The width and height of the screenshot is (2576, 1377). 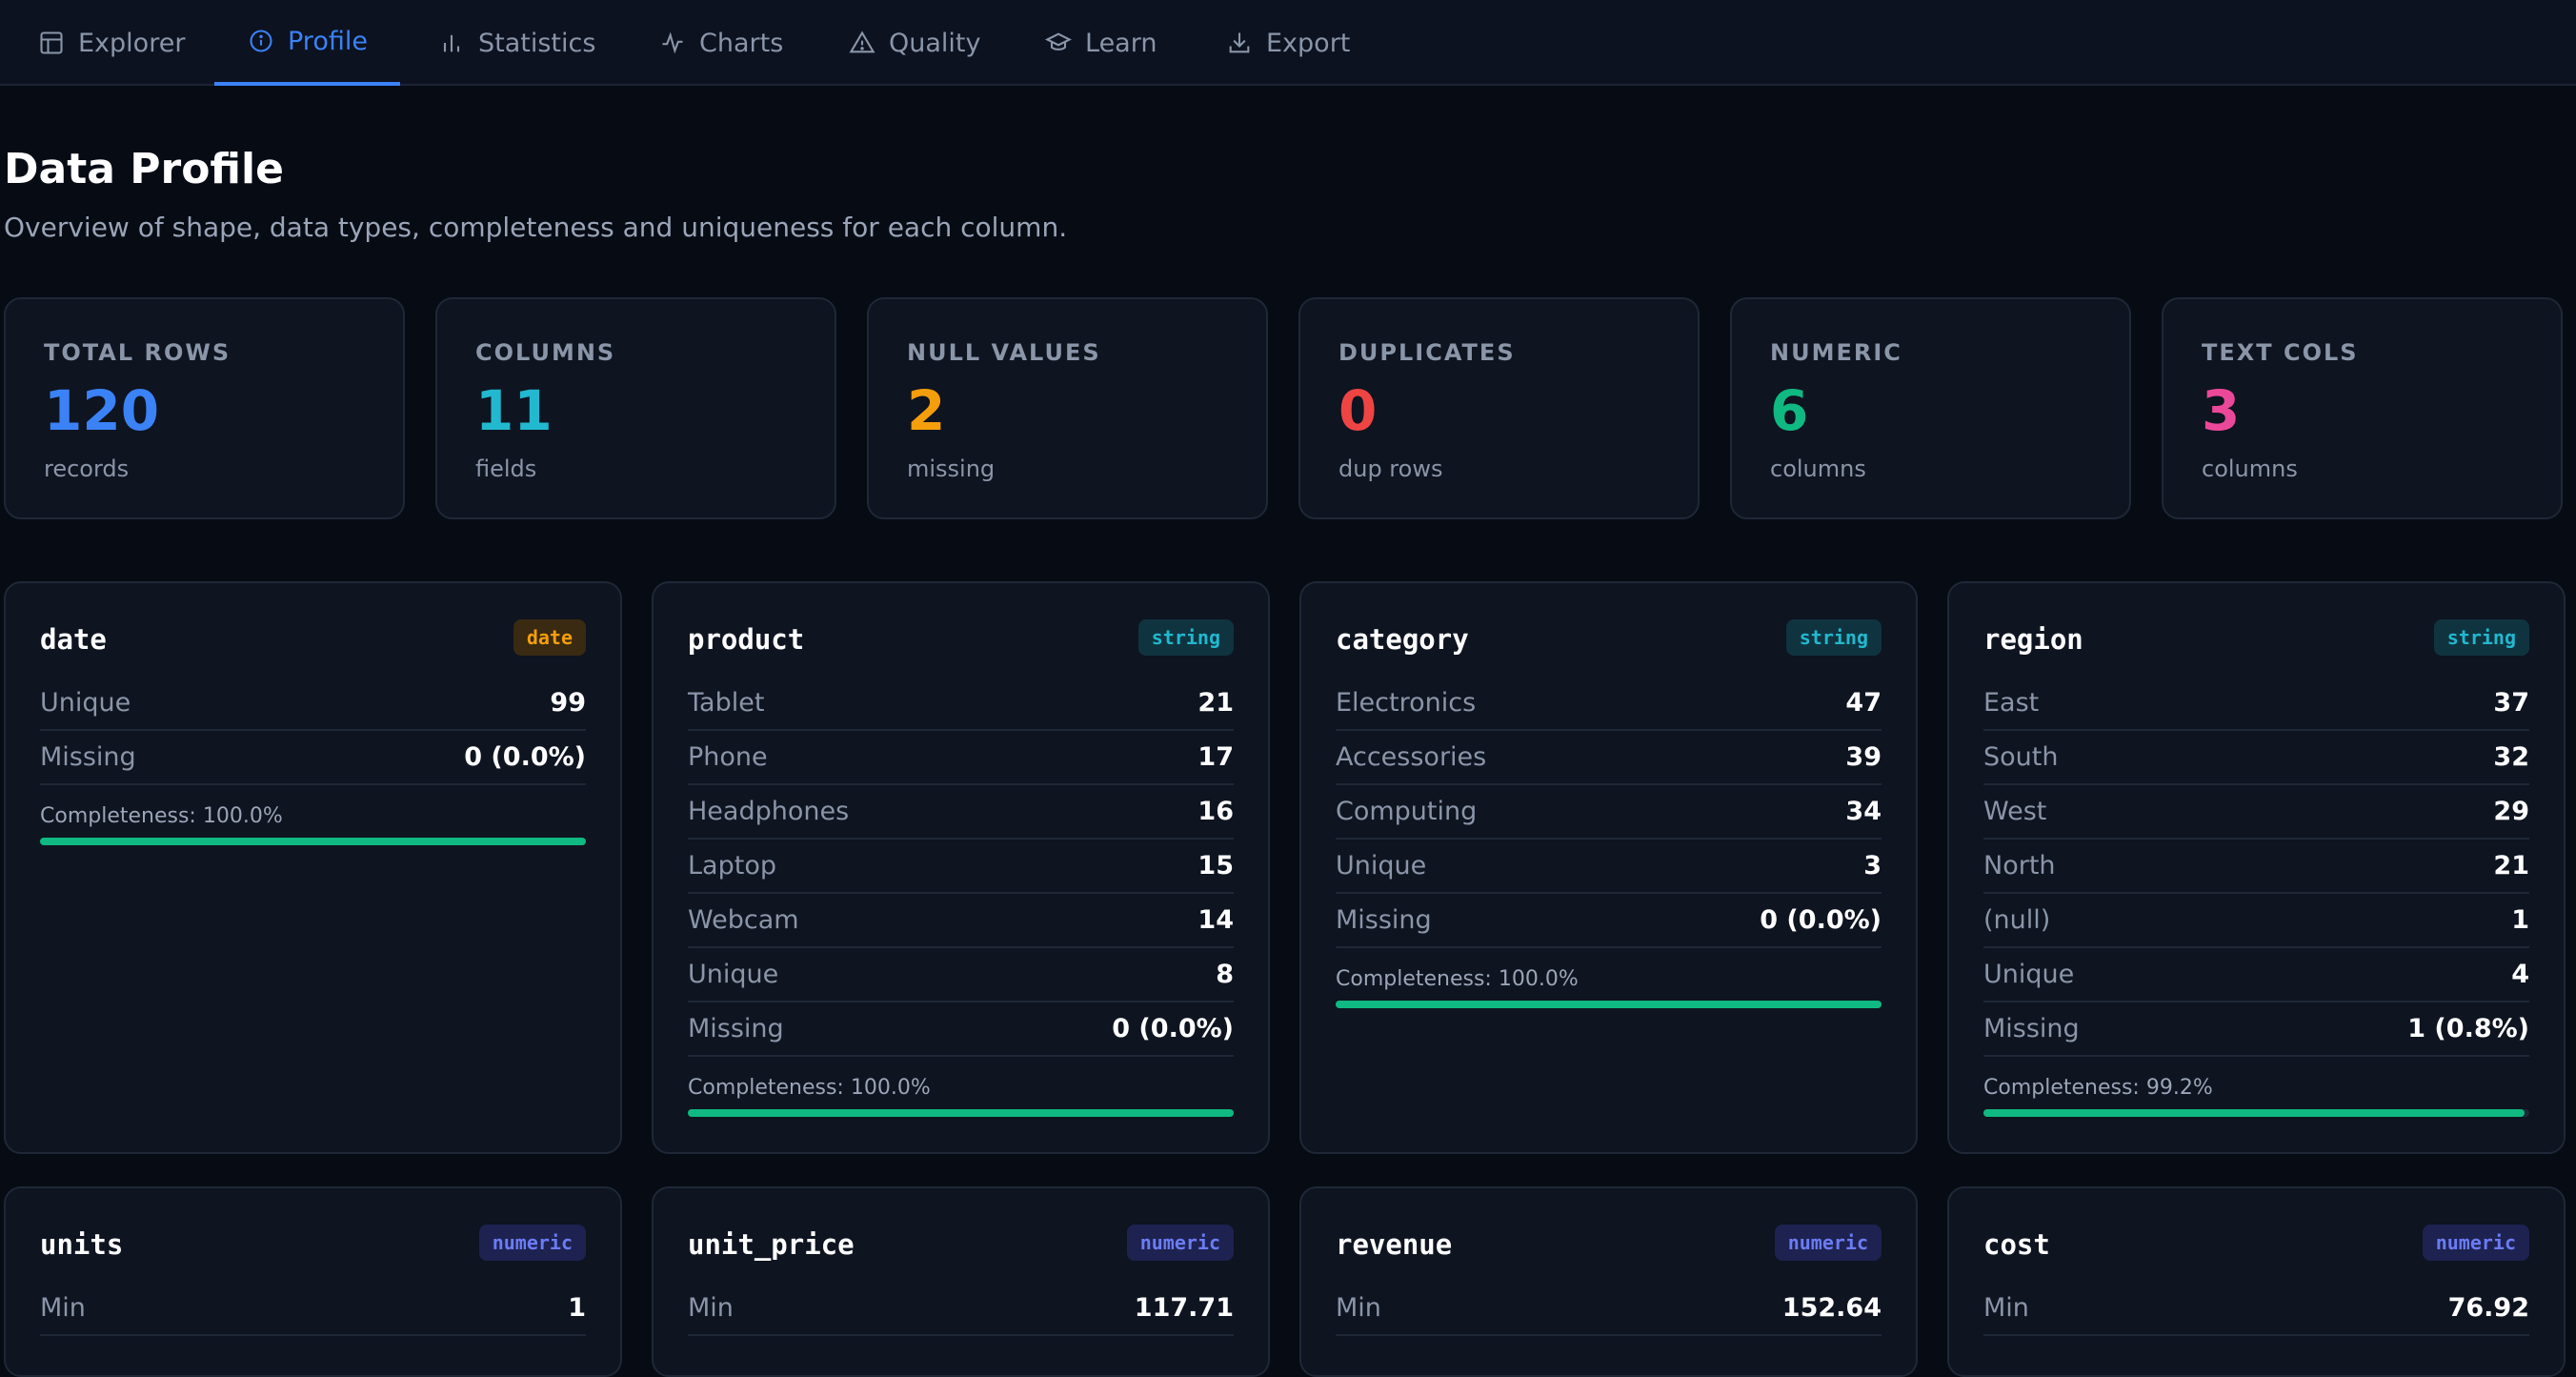 I want to click on tab-learn: Learn, so click(x=1101, y=43).